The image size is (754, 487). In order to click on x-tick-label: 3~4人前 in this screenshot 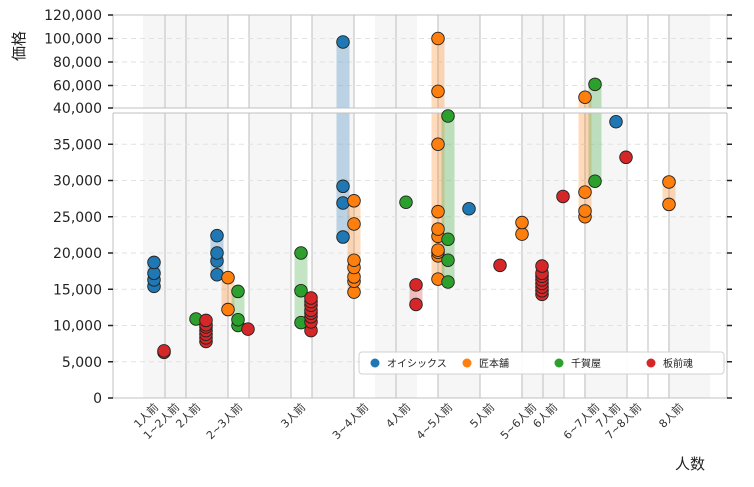, I will do `click(350, 421)`.